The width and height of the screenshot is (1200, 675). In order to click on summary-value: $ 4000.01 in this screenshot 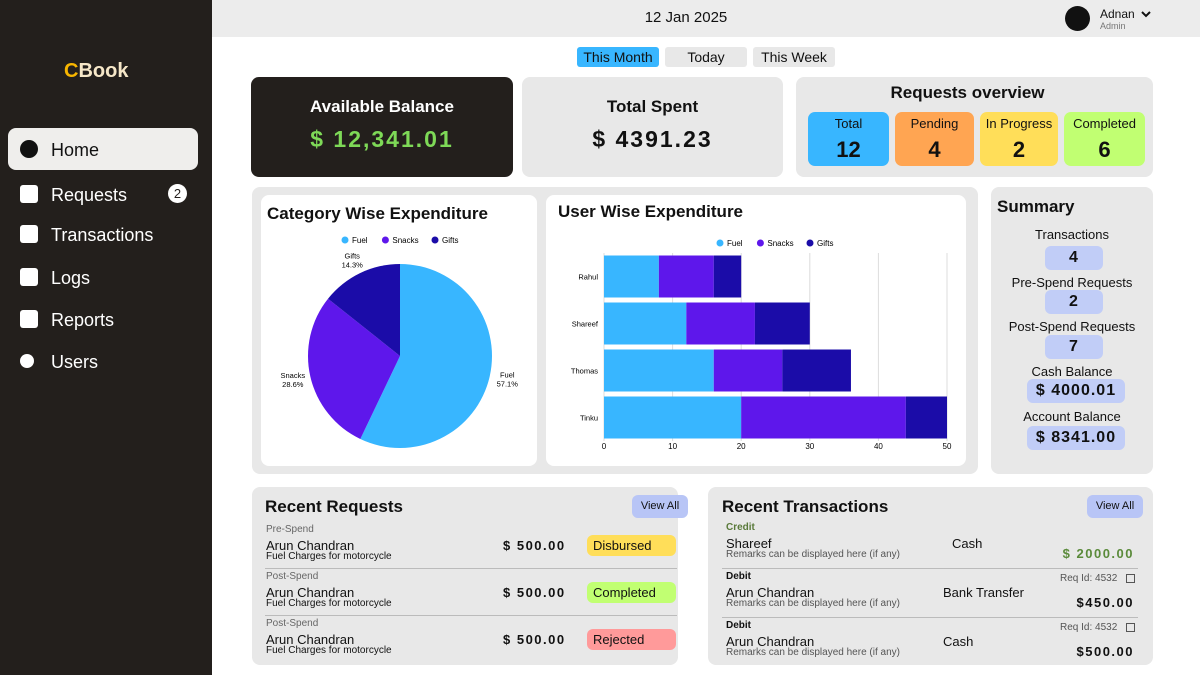, I will do `click(1076, 391)`.